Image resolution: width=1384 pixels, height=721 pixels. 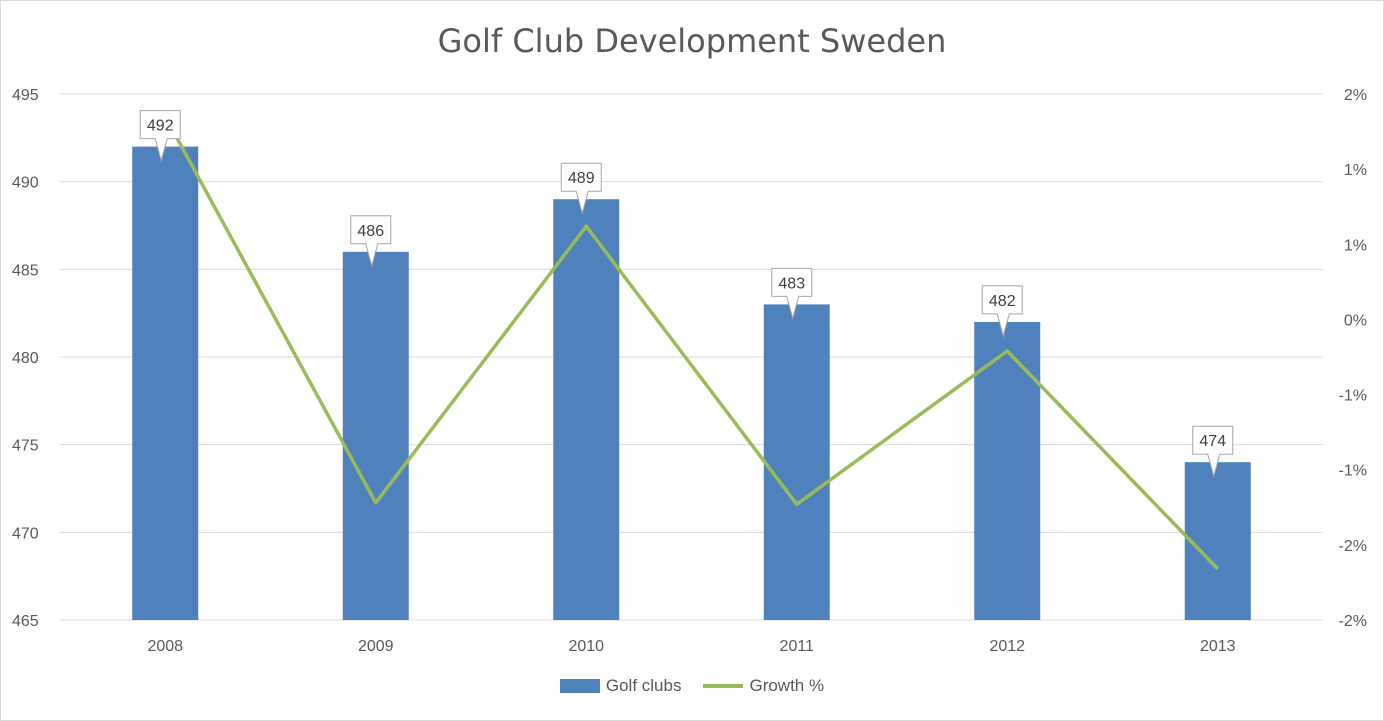 I want to click on legend-item-golf-clubs: Golf clubs, so click(x=620, y=686).